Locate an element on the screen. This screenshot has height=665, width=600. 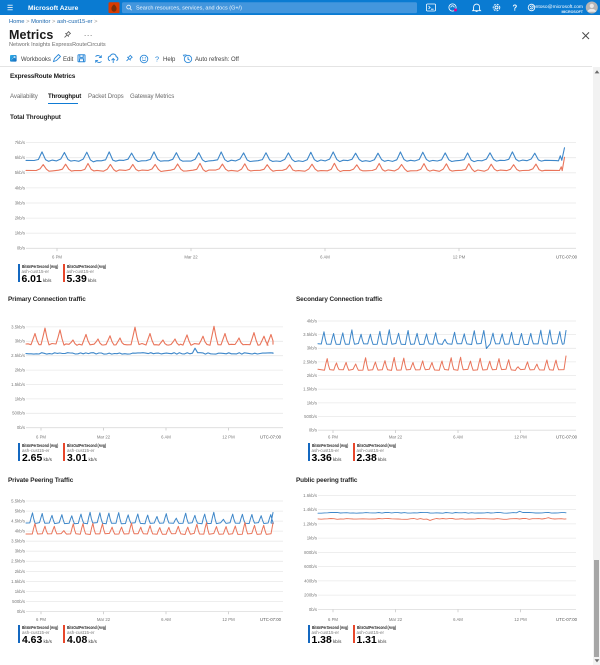
svg-text: 5.5kb/s is located at coordinates (18, 500).